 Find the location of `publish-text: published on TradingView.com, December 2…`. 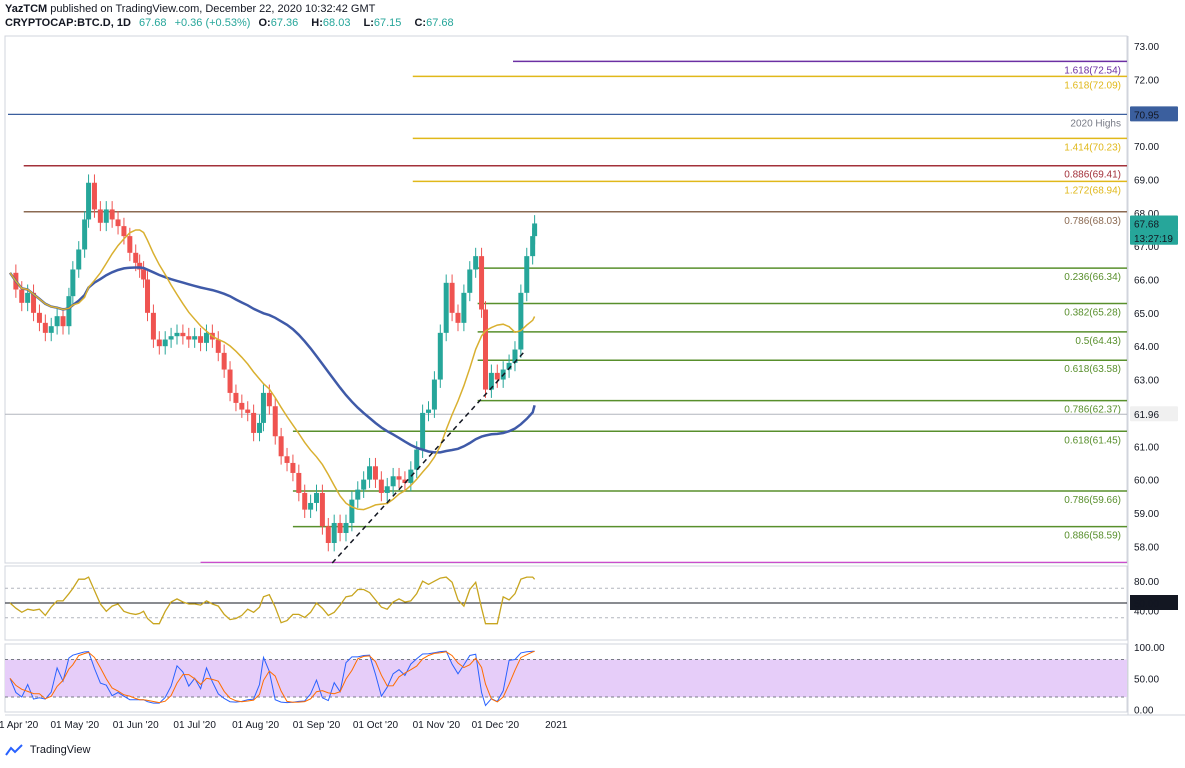

publish-text: published on TradingView.com, December 2… is located at coordinates (213, 9).